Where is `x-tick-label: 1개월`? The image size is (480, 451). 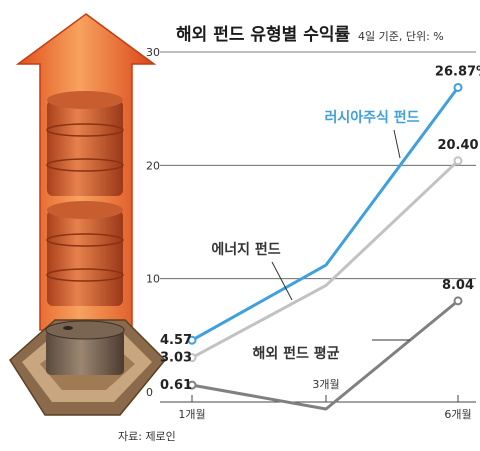
x-tick-label: 1개월 is located at coordinates (191, 414).